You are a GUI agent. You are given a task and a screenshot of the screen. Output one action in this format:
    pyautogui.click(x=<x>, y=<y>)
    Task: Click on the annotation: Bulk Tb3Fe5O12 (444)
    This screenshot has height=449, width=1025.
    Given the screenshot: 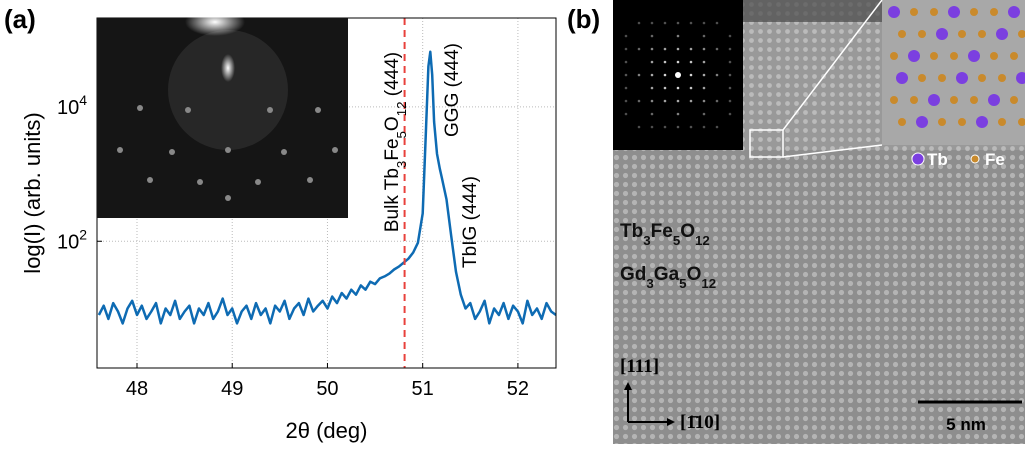 What is the action you would take?
    pyautogui.click(x=395, y=142)
    